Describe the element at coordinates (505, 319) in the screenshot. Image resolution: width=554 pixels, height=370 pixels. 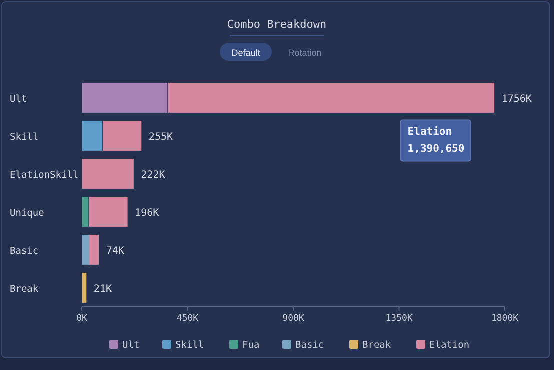
I see `x-tick-label: 1800K` at that location.